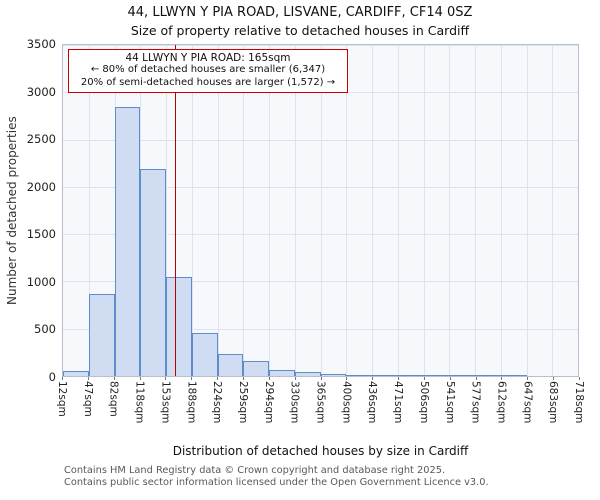 Image resolution: width=600 pixels, height=500 pixels. I want to click on x-tick-label: 541sqm, so click(449, 402).